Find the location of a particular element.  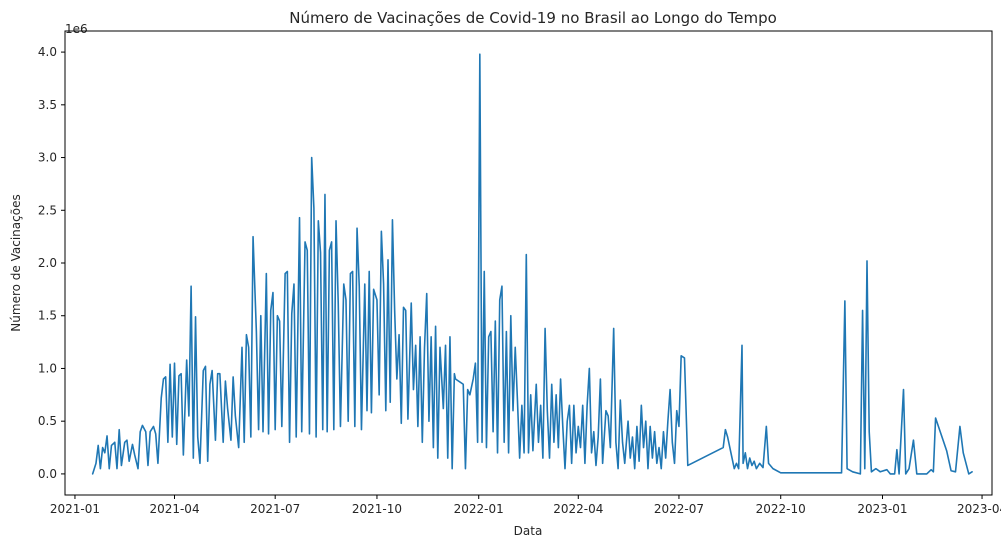

y-tick-label: 2.0 is located at coordinates (47, 263).